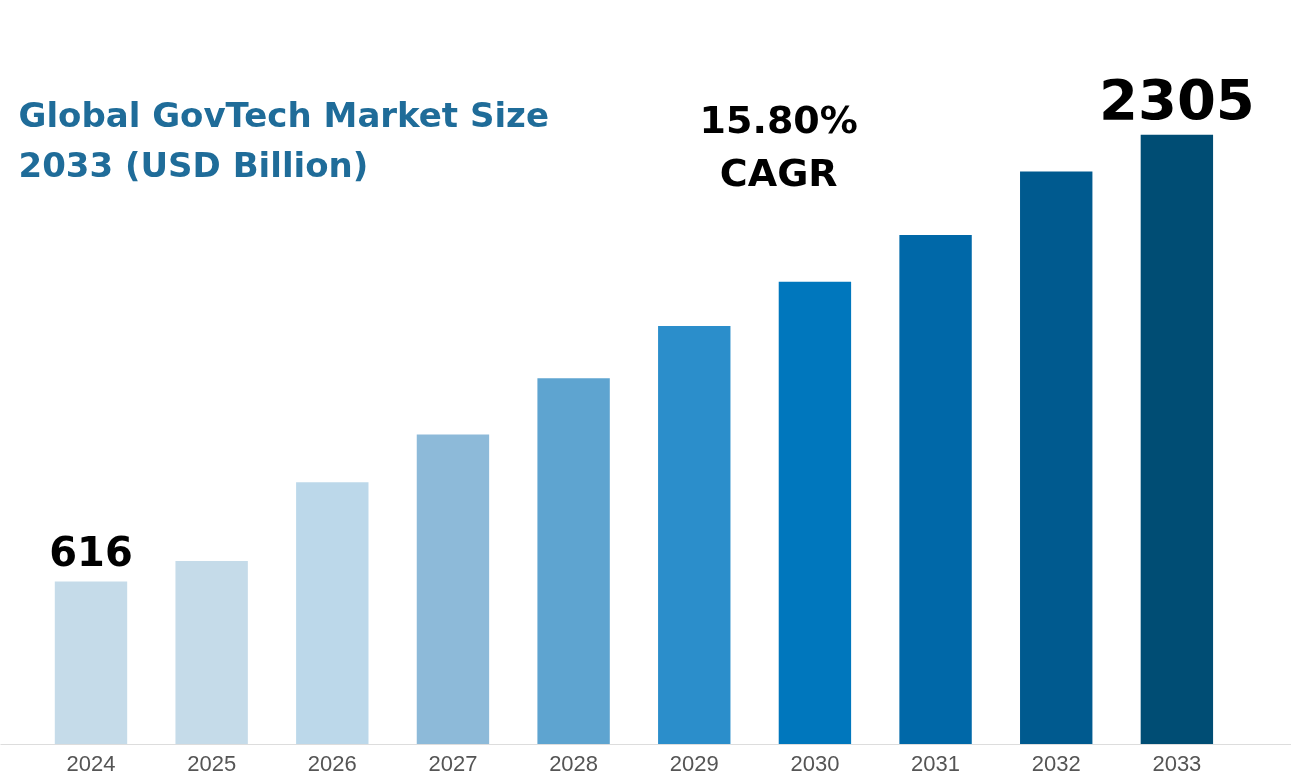 Image resolution: width=1291 pixels, height=784 pixels. I want to click on x-tick-label: 2024, so click(91, 763).